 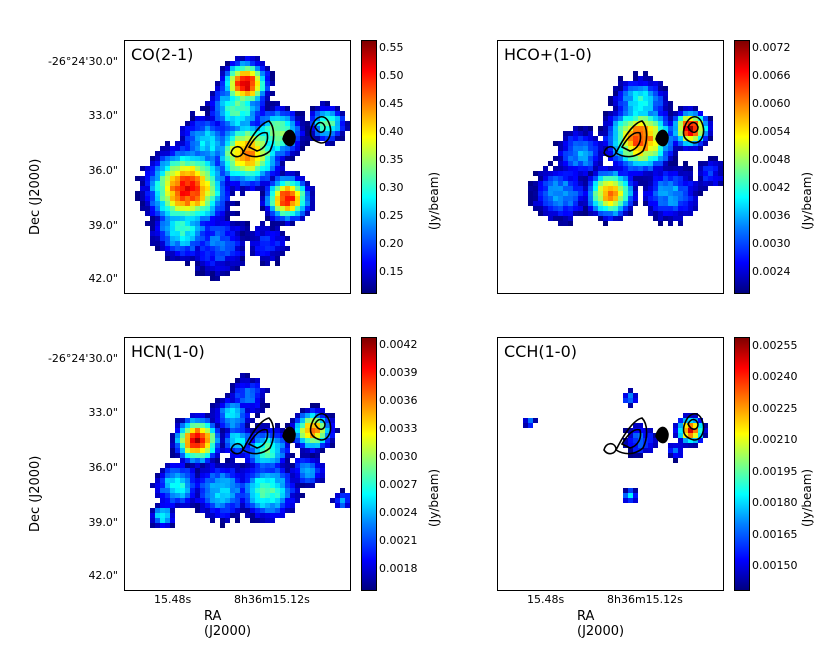 I want to click on colorbar-tick-label: 0.0021, so click(x=398, y=540).